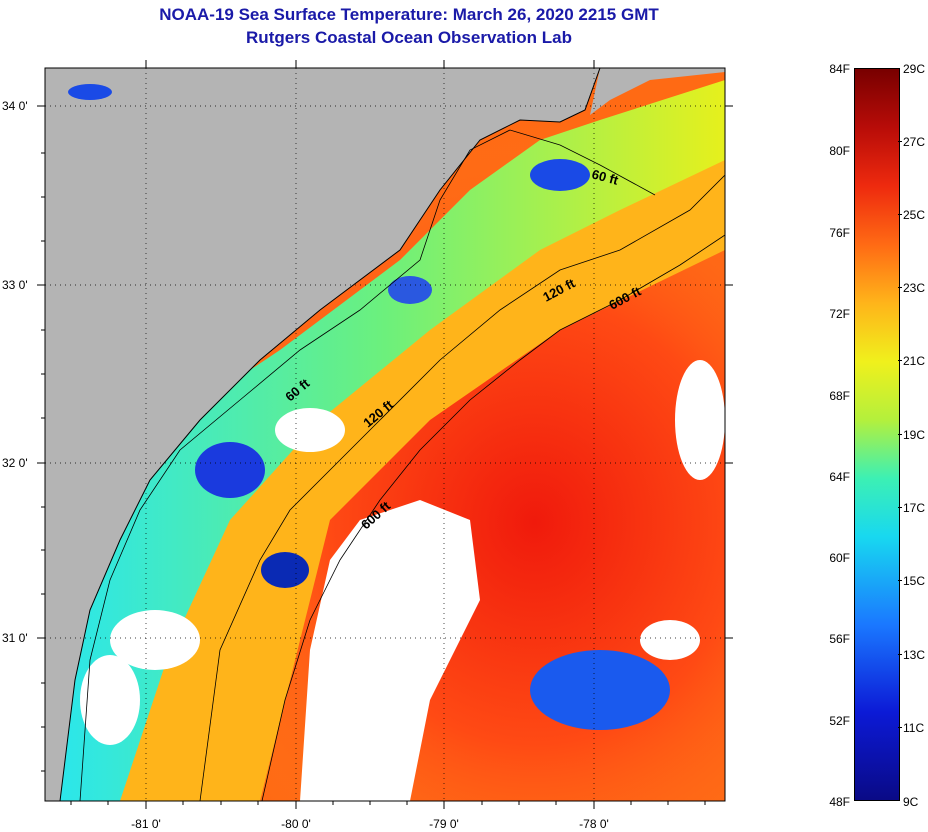 The width and height of the screenshot is (928, 832). I want to click on lat-label: 32 0', so click(15, 463).